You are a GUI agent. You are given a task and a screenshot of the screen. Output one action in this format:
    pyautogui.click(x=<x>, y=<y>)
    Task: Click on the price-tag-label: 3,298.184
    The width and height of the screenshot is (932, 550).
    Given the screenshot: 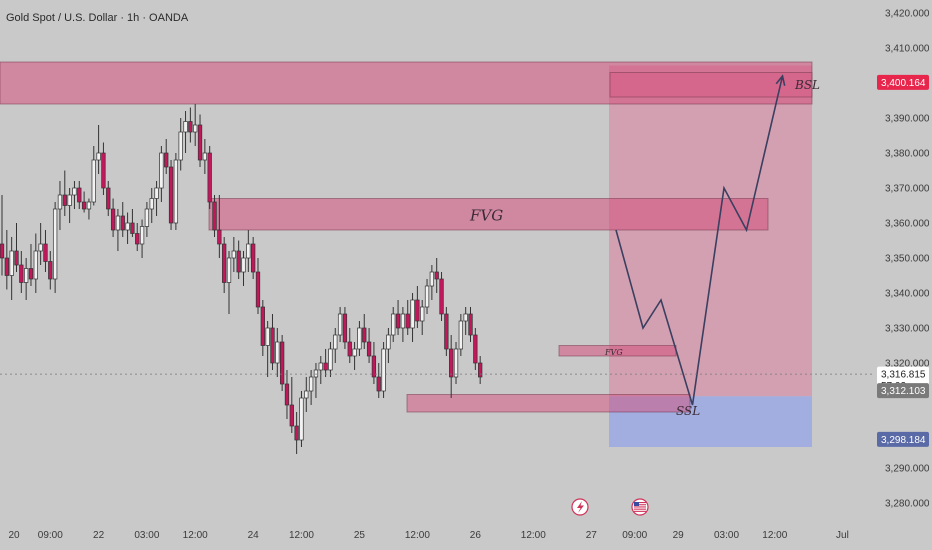 What is the action you would take?
    pyautogui.click(x=903, y=440)
    